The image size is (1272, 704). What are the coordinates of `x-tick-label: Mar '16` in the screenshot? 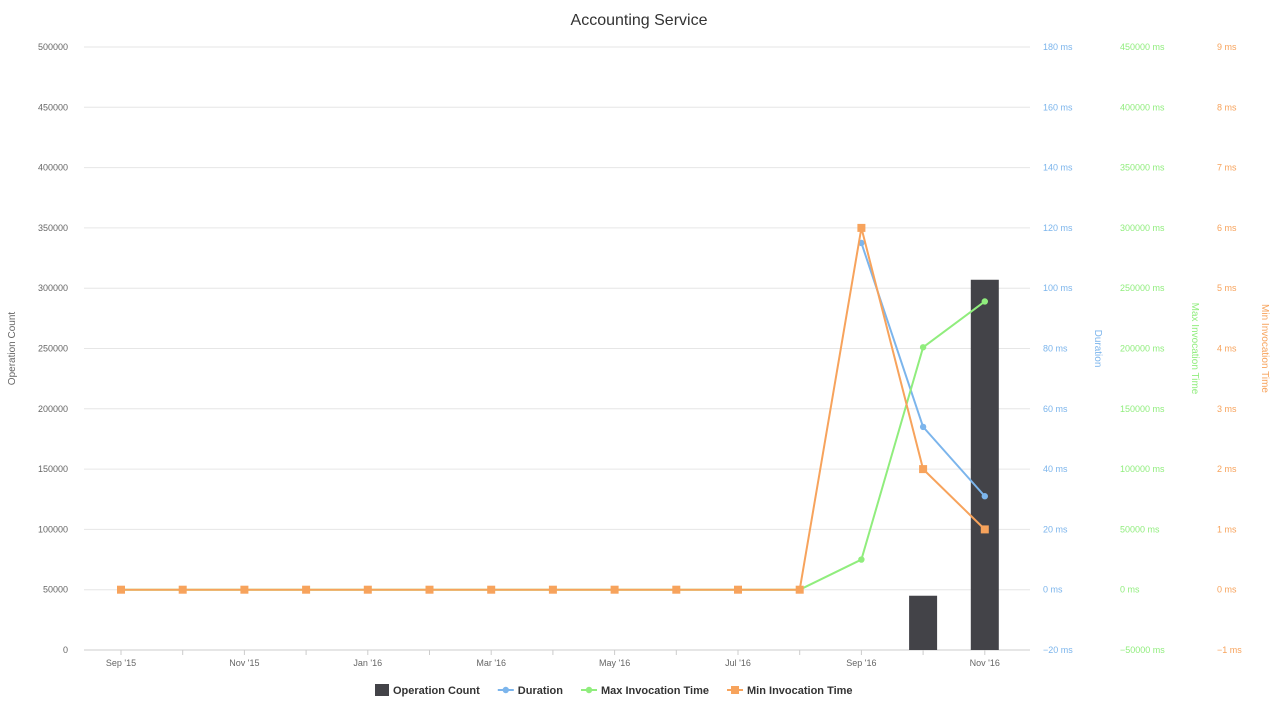 It's located at (491, 663).